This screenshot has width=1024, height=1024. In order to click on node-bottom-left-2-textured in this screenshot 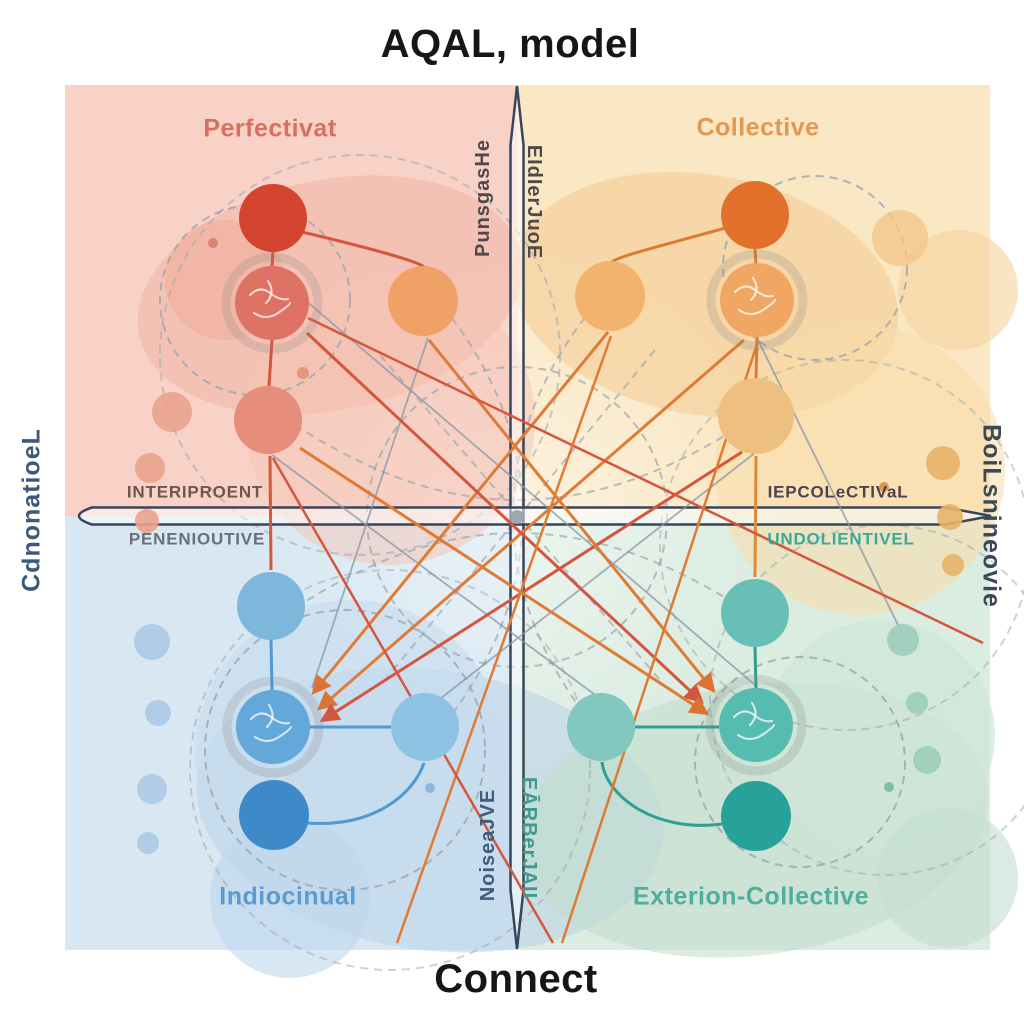, I will do `click(273, 727)`.